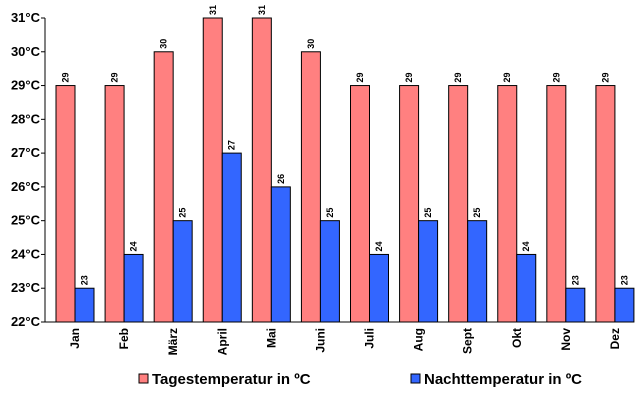  What do you see at coordinates (222, 341) in the screenshot?
I see `x-tick-label: April` at bounding box center [222, 341].